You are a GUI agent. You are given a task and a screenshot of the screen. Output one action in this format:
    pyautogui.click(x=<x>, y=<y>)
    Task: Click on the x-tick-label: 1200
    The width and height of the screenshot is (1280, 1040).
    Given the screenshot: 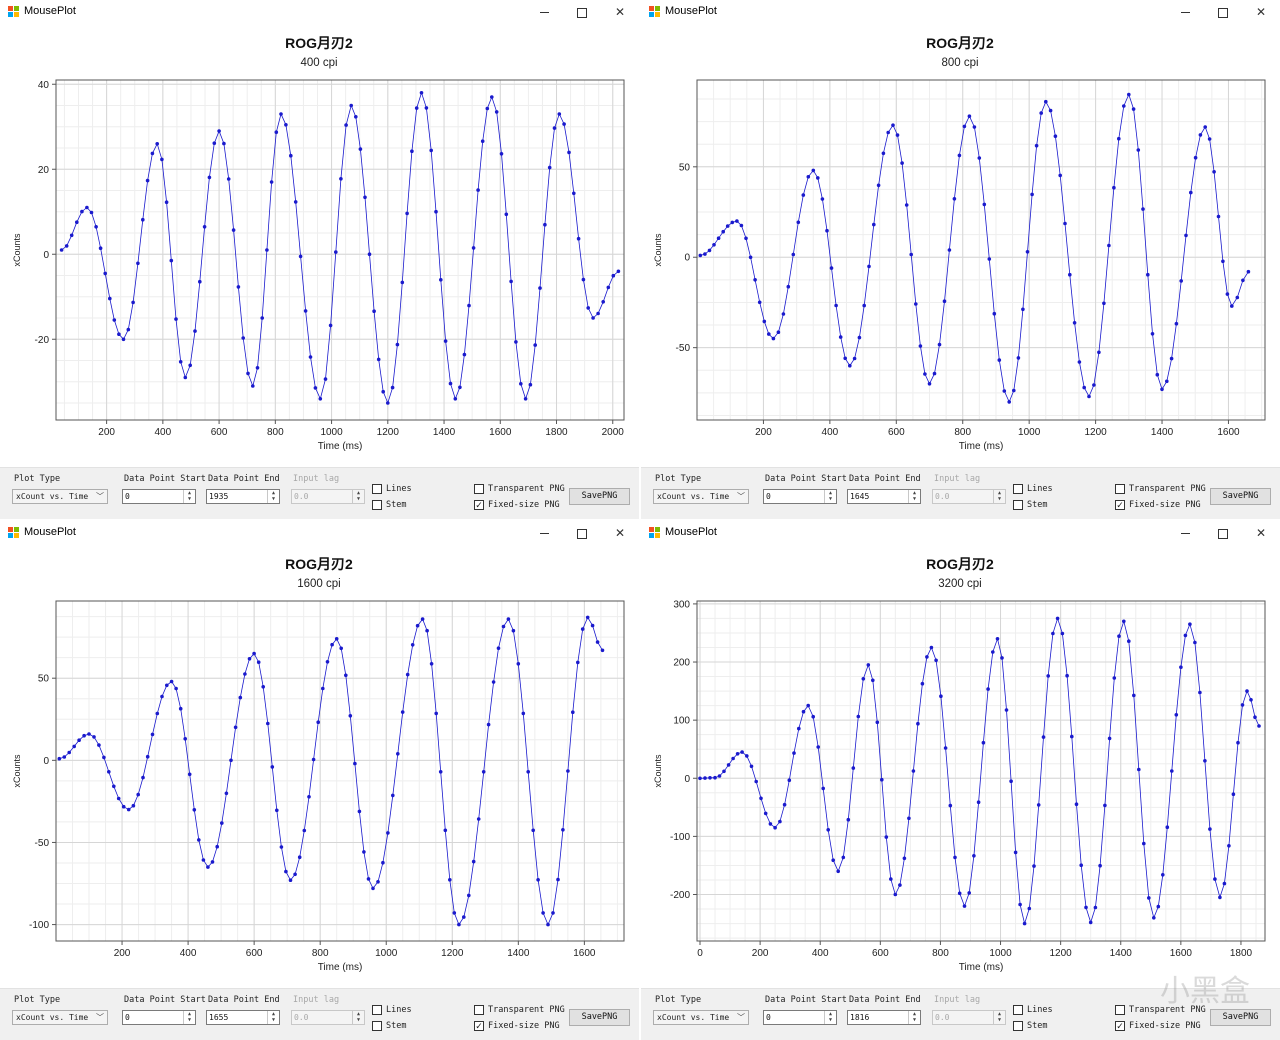 What is the action you would take?
    pyautogui.click(x=388, y=432)
    